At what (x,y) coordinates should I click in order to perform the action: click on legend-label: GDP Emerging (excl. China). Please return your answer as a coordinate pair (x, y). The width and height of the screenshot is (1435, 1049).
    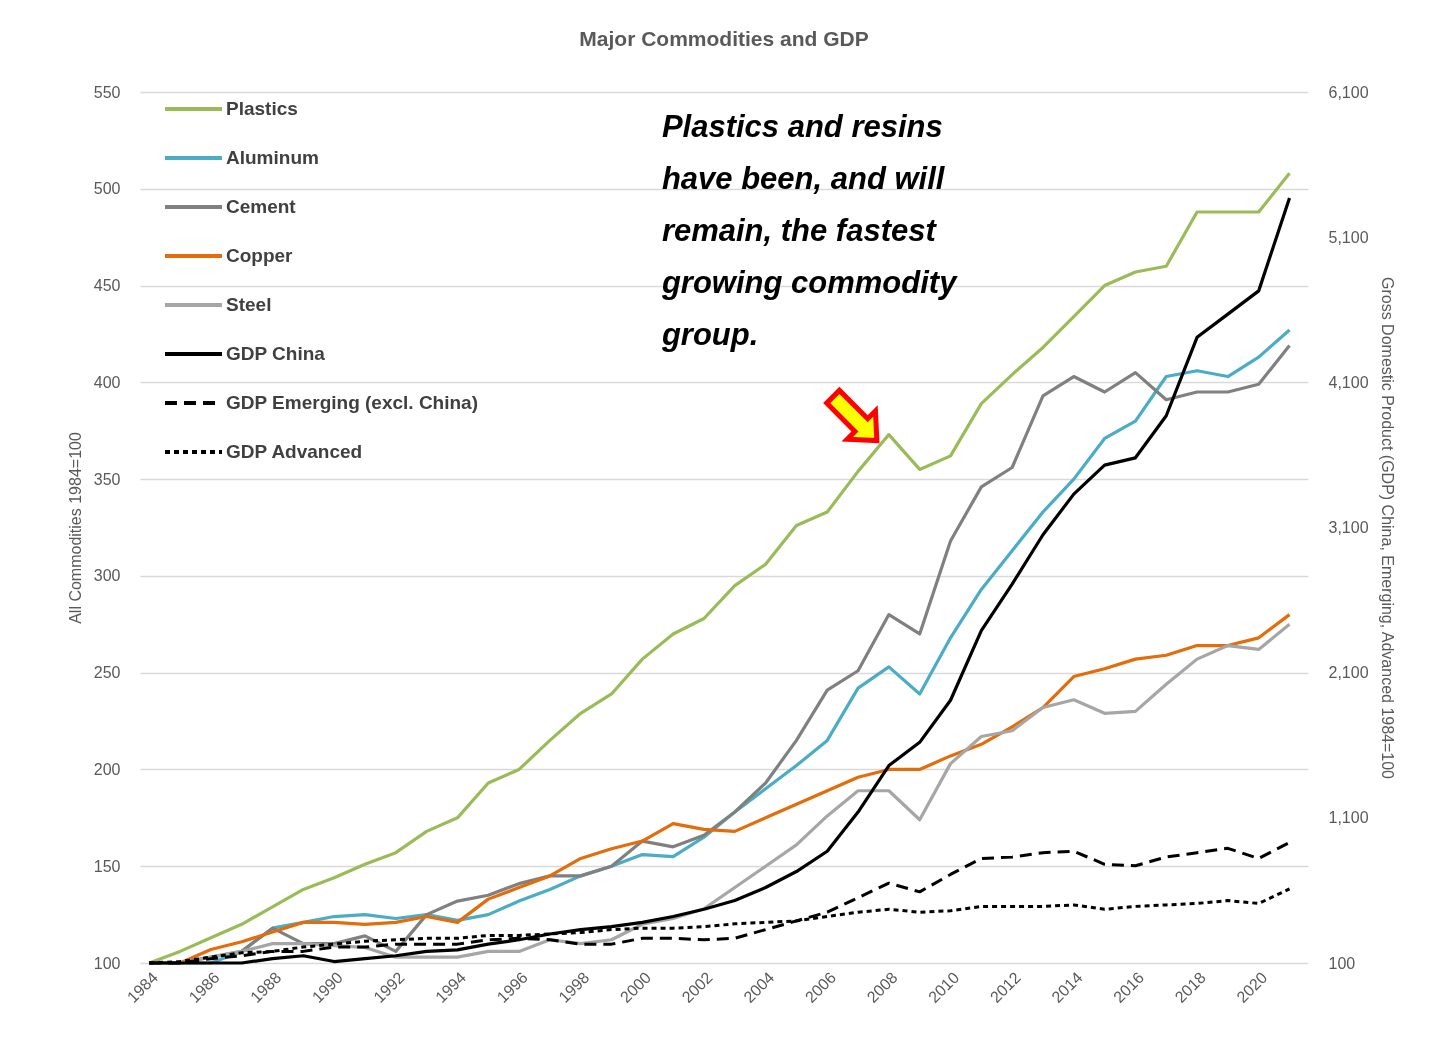
    Looking at the image, I should click on (352, 402).